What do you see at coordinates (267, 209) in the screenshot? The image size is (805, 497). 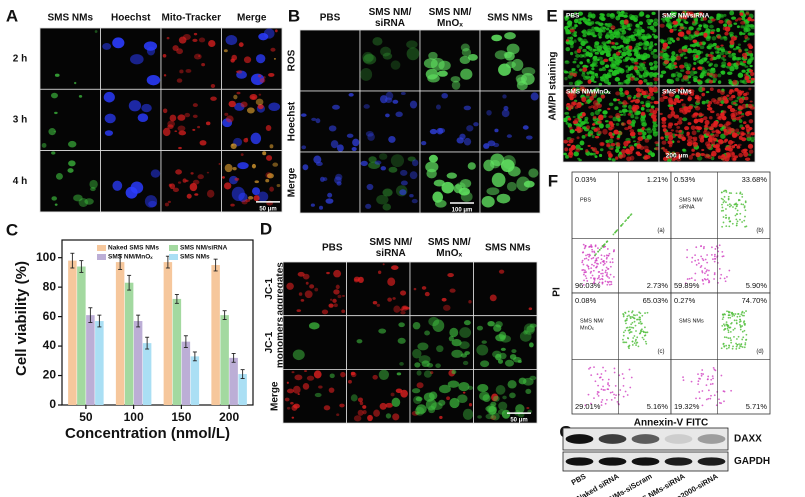 I see `label: 50 μm` at bounding box center [267, 209].